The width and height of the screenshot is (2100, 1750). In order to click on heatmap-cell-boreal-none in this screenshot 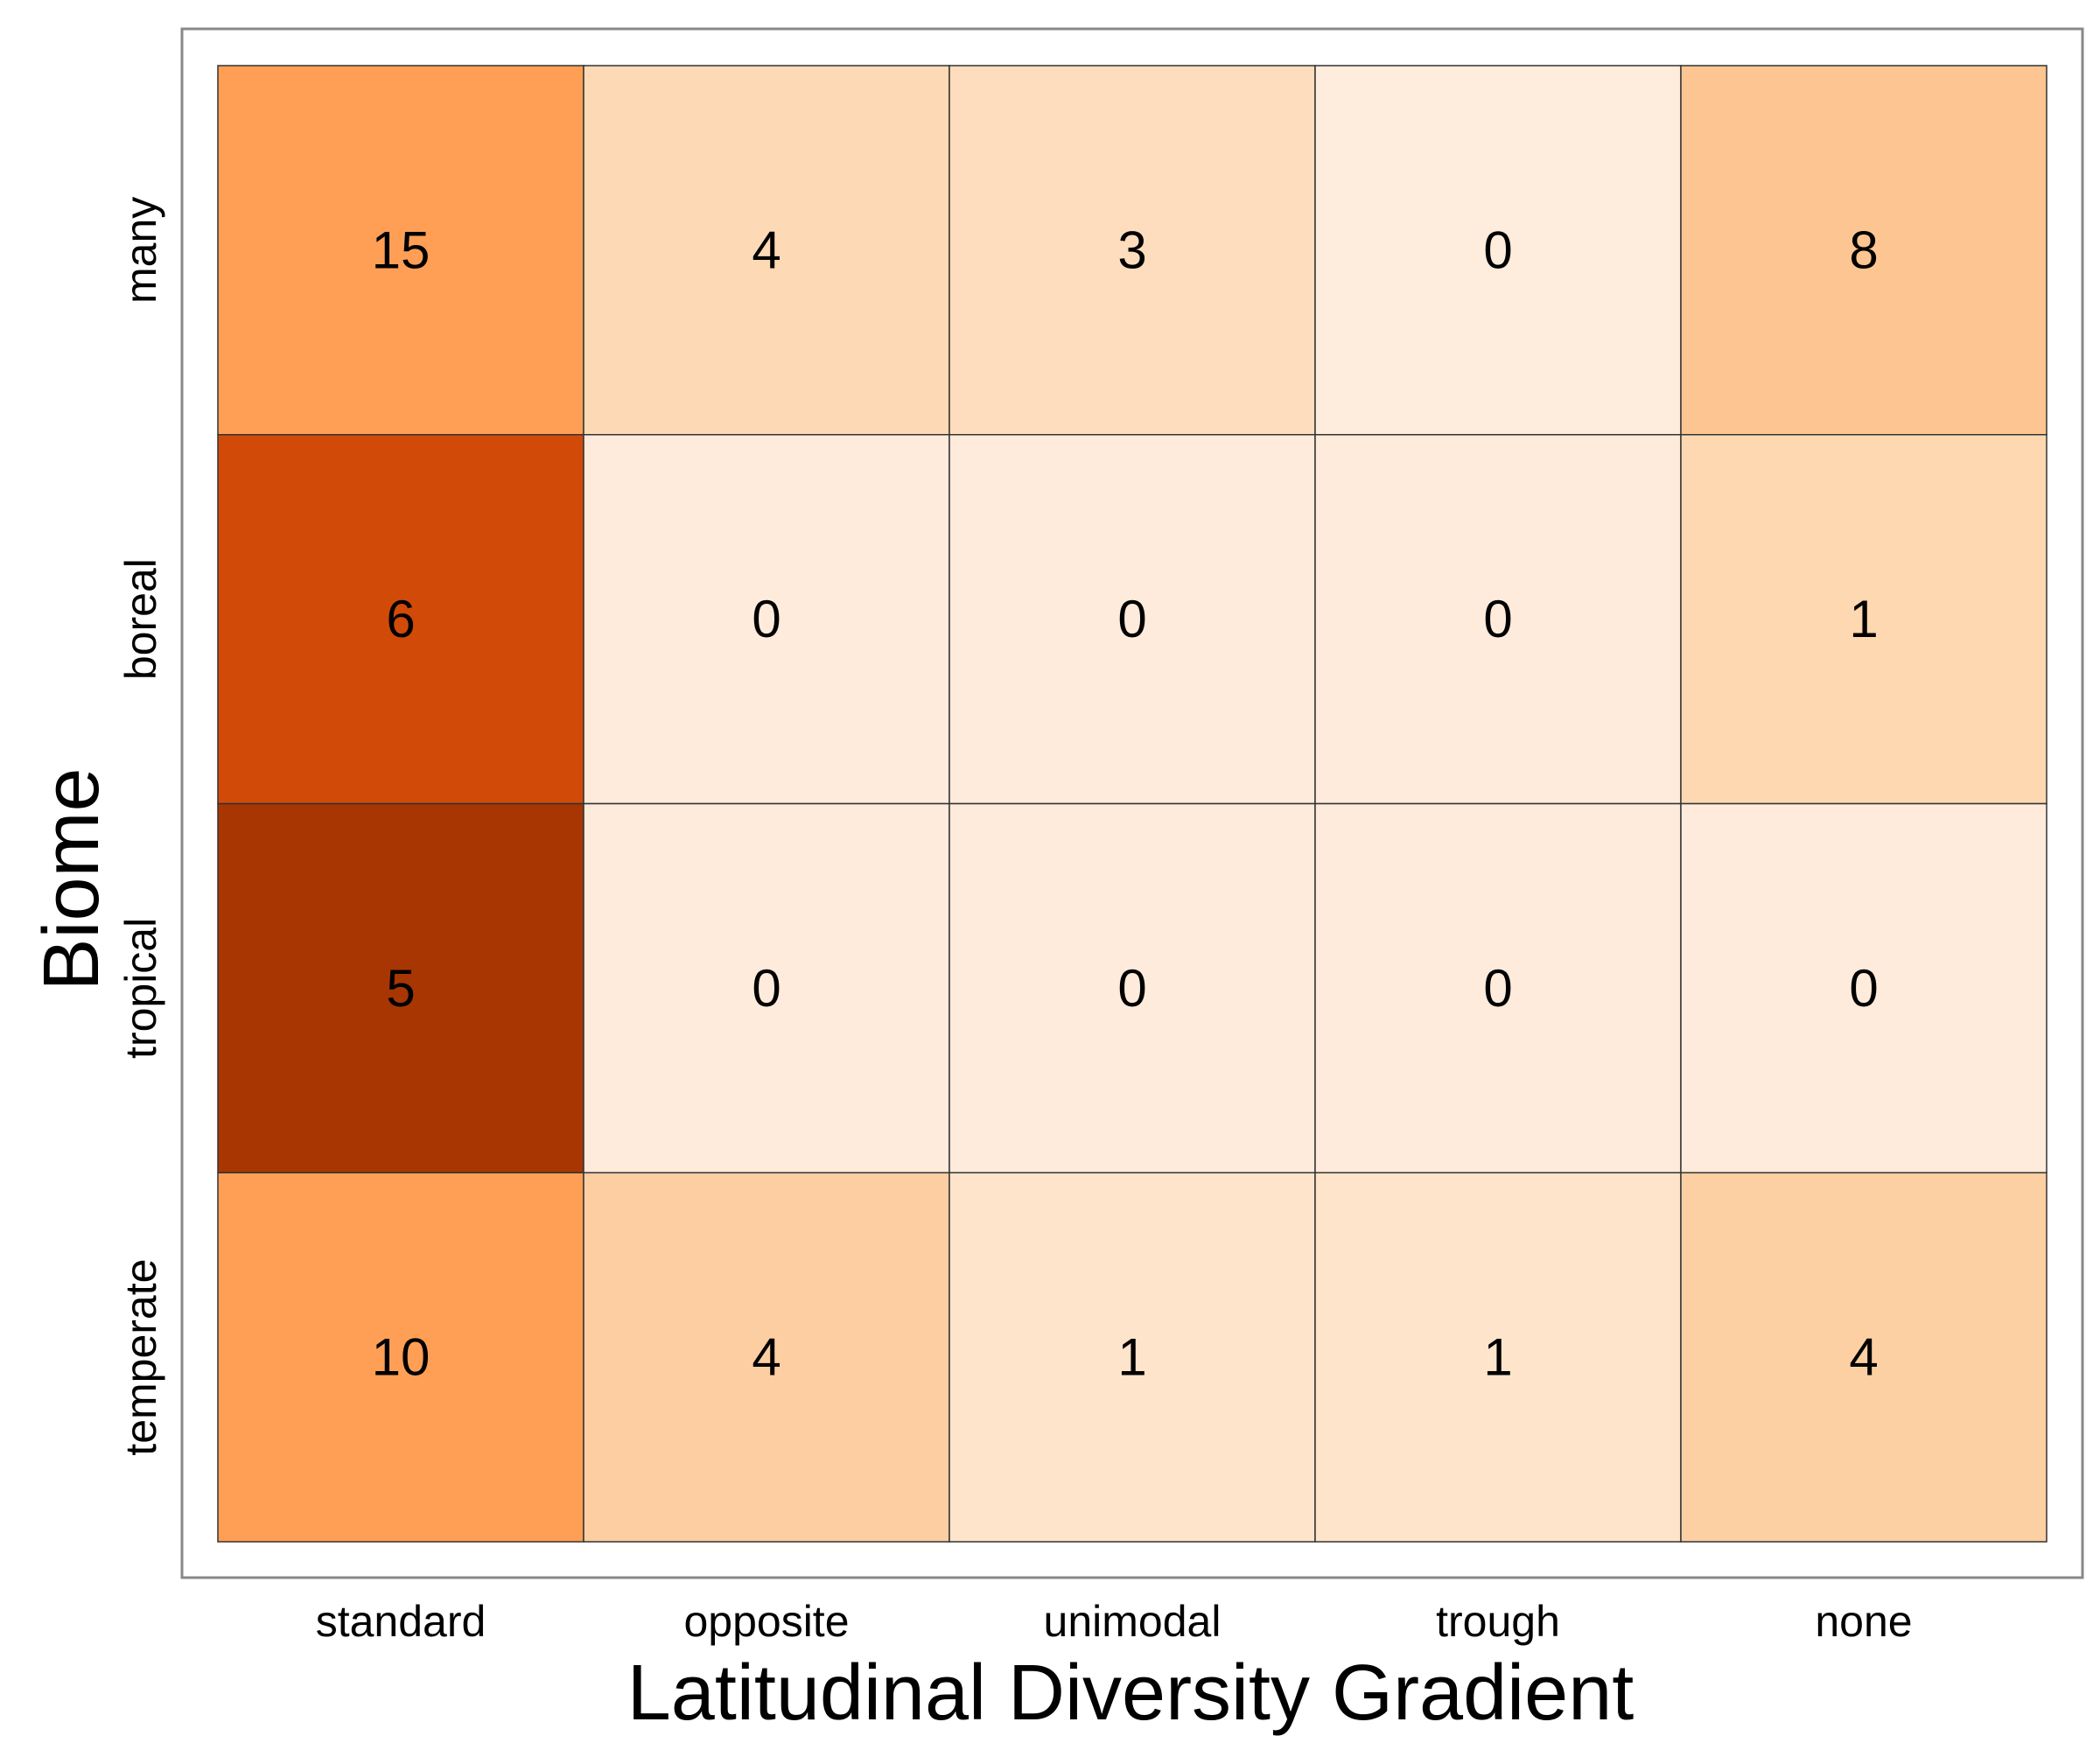, I will do `click(1864, 619)`.